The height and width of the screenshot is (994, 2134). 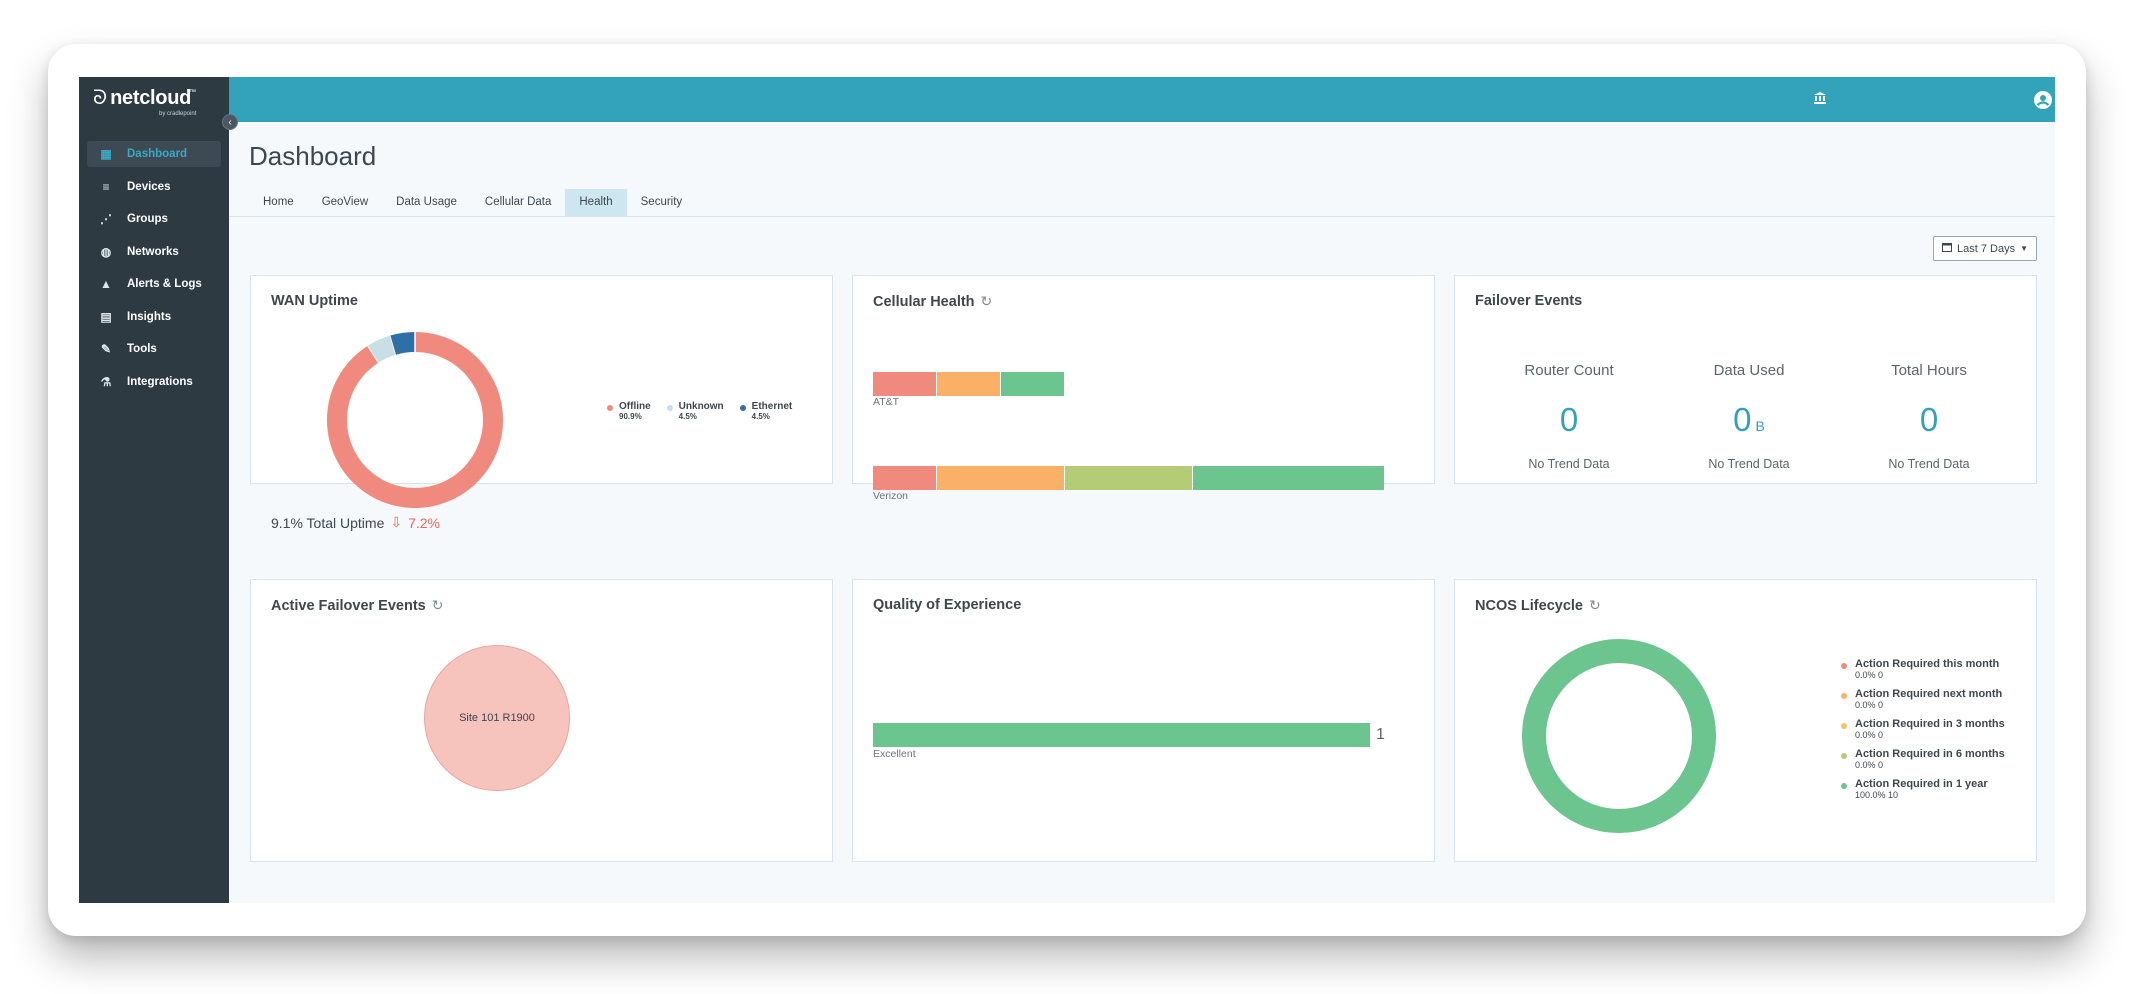 I want to click on trend-down-icon: ⇩, so click(x=396, y=522).